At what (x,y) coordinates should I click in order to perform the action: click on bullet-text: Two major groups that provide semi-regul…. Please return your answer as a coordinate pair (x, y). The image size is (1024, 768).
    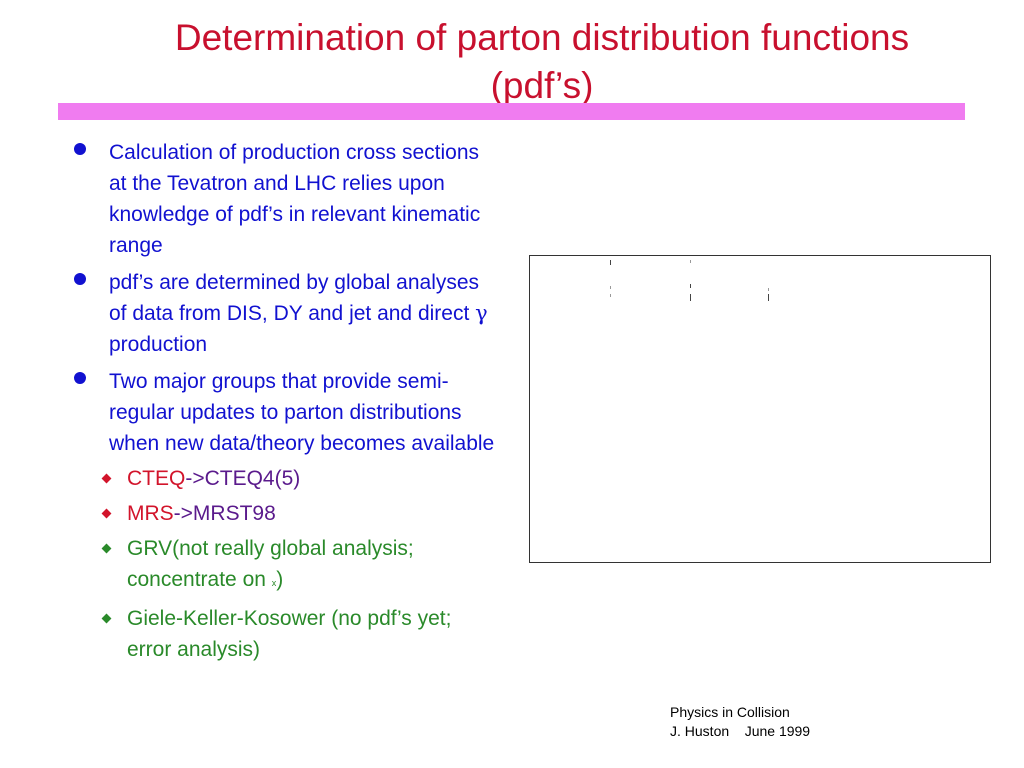
    Looking at the image, I should click on (302, 412).